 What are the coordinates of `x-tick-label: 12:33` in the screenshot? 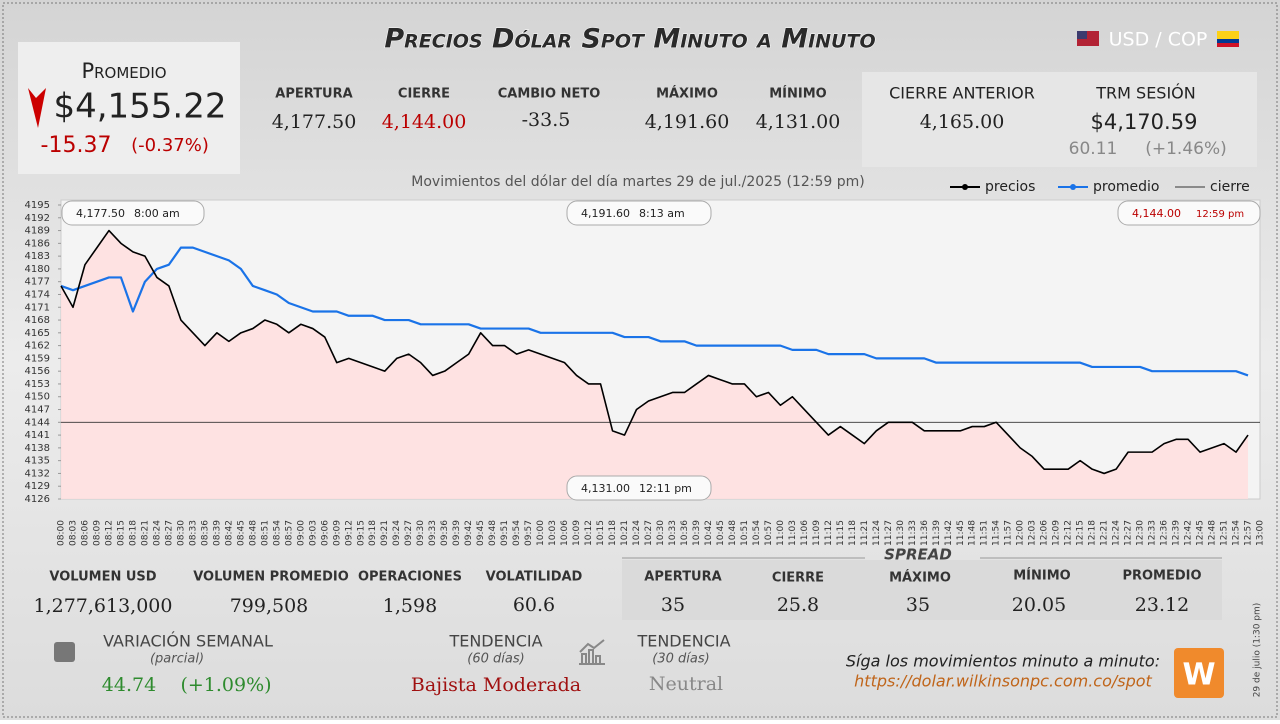 It's located at (1153, 533).